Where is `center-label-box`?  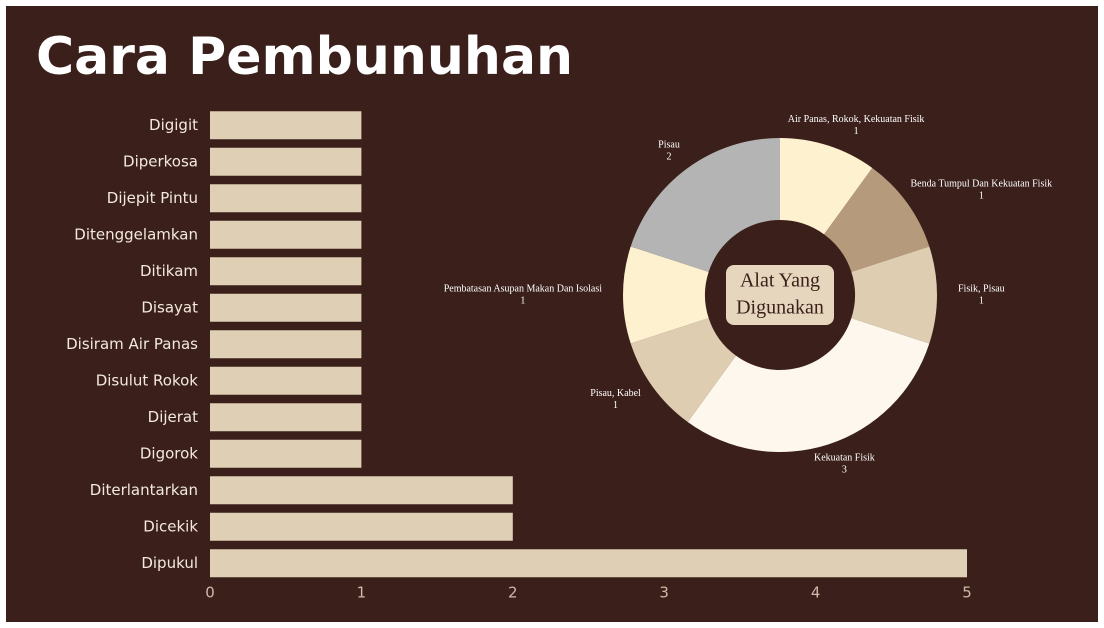
center-label-box is located at coordinates (780, 295).